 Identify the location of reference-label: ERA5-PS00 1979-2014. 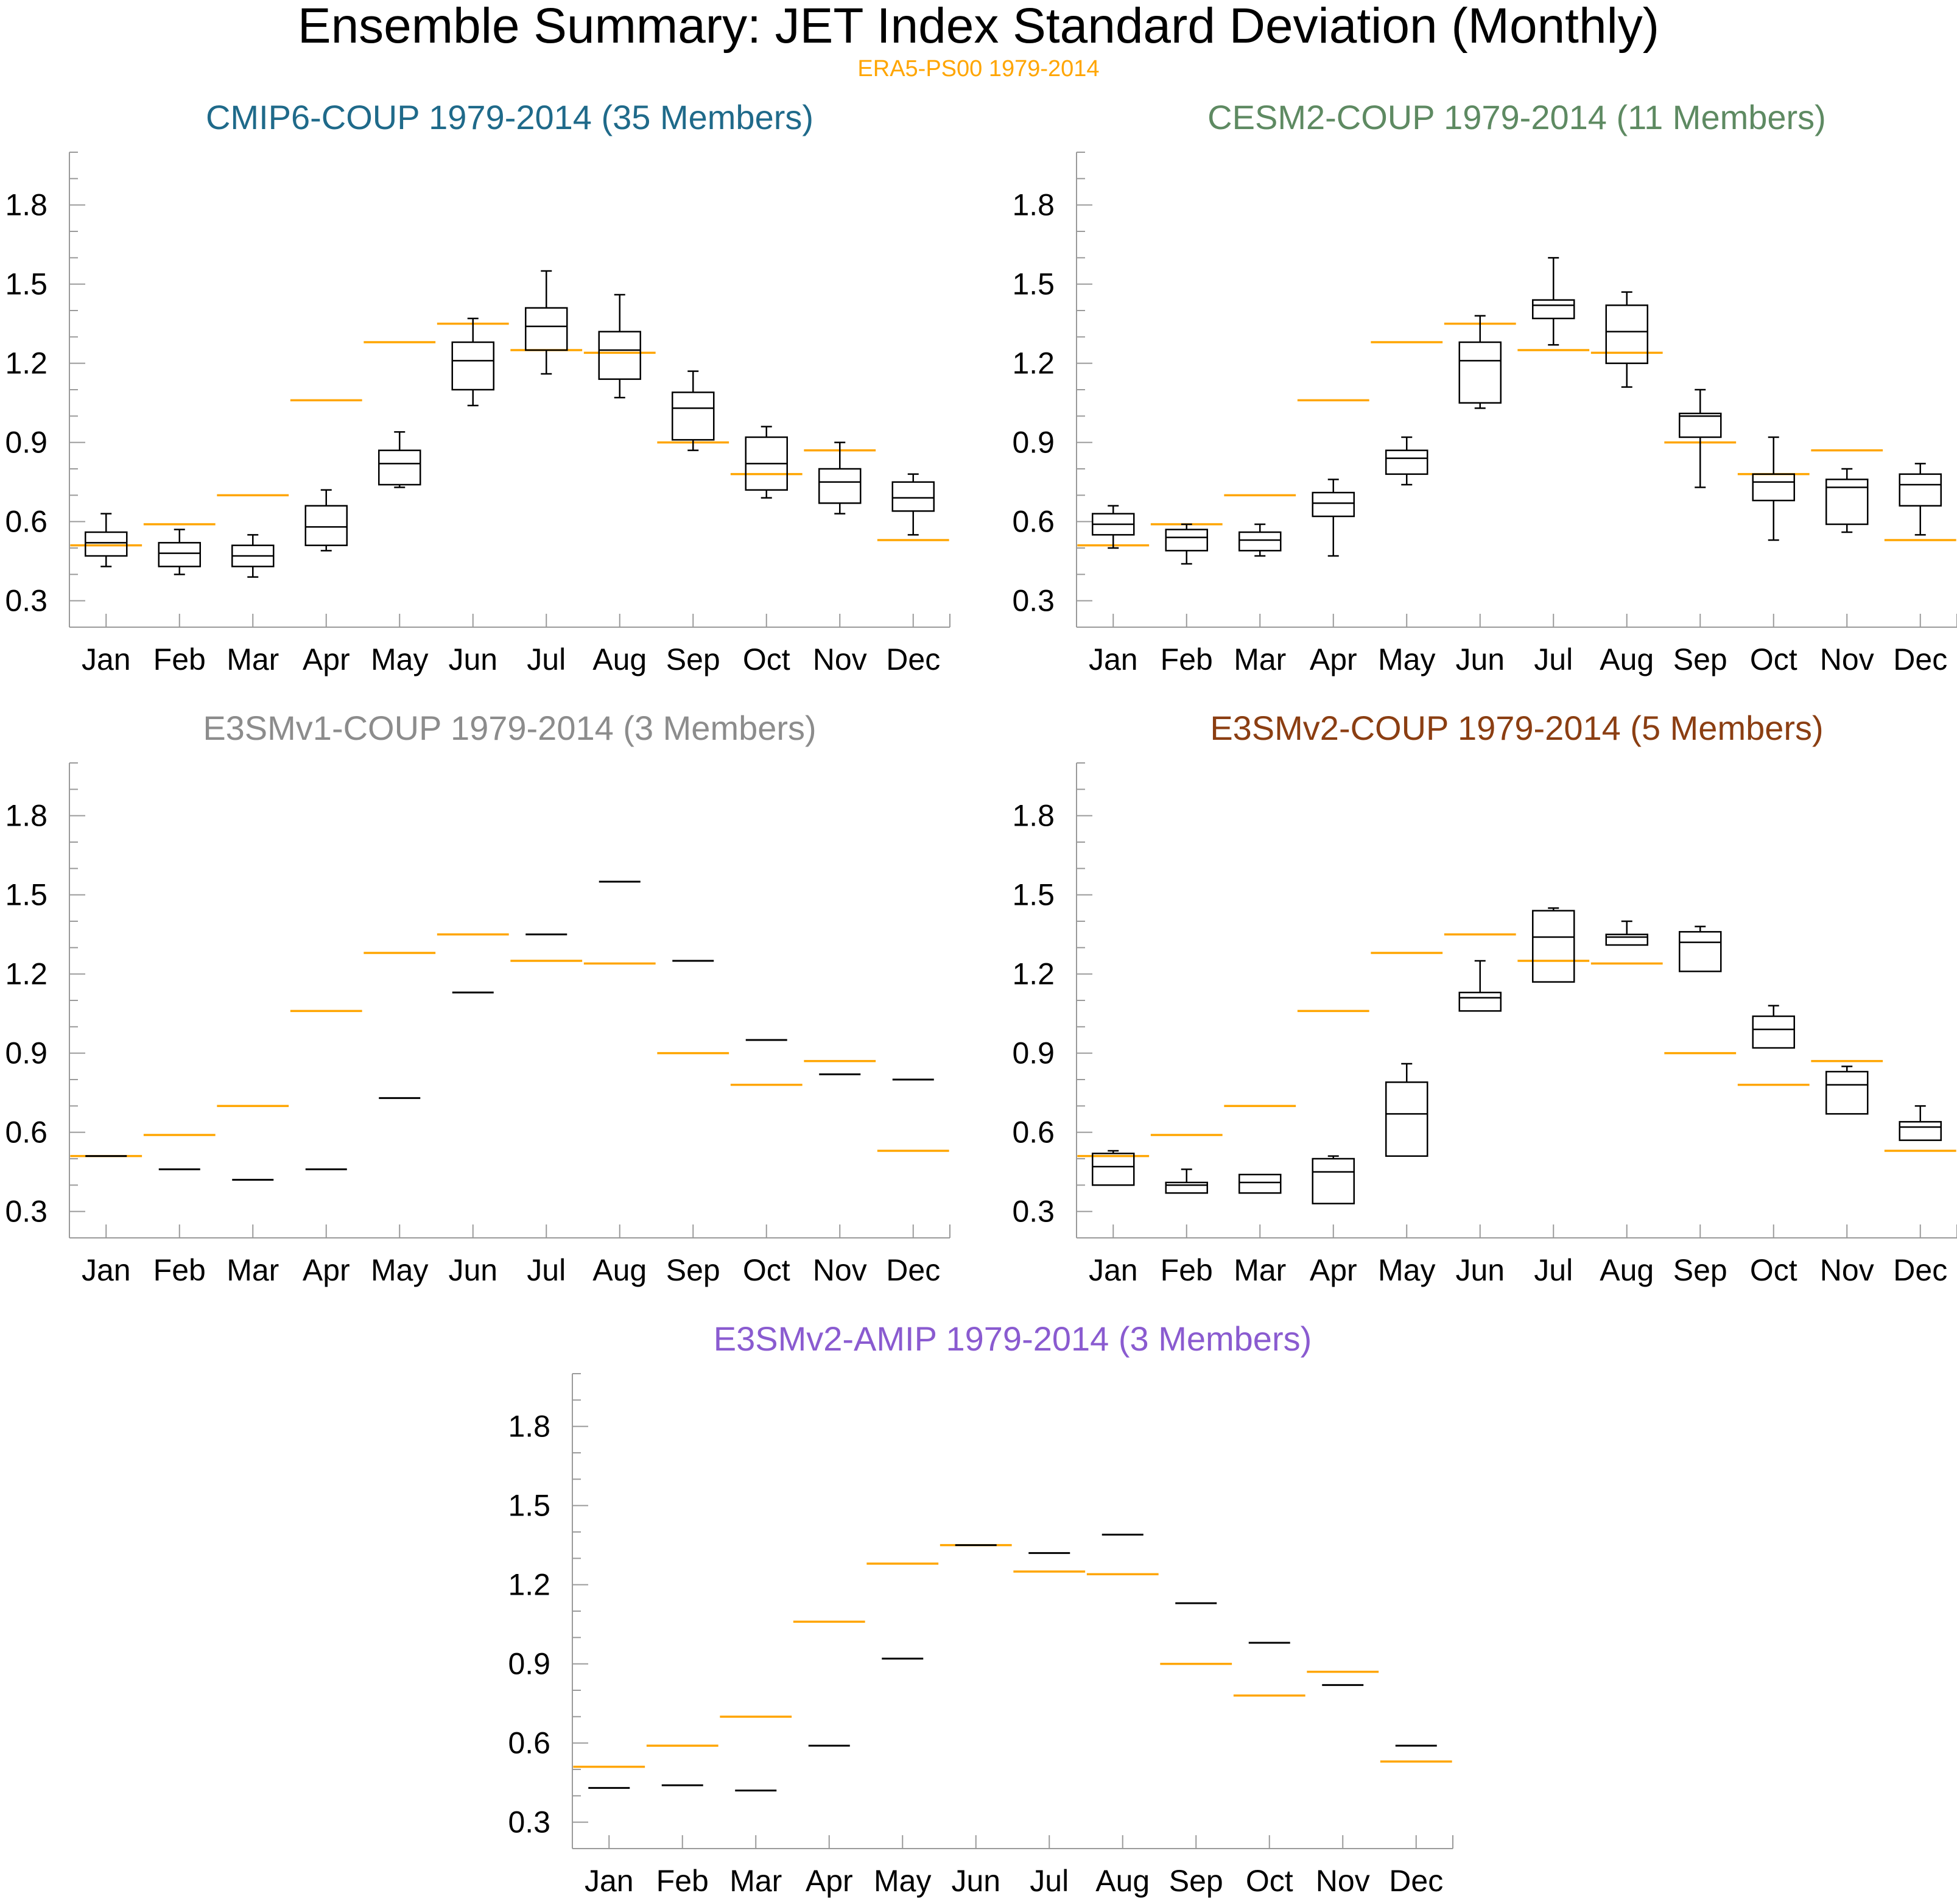
(978, 69).